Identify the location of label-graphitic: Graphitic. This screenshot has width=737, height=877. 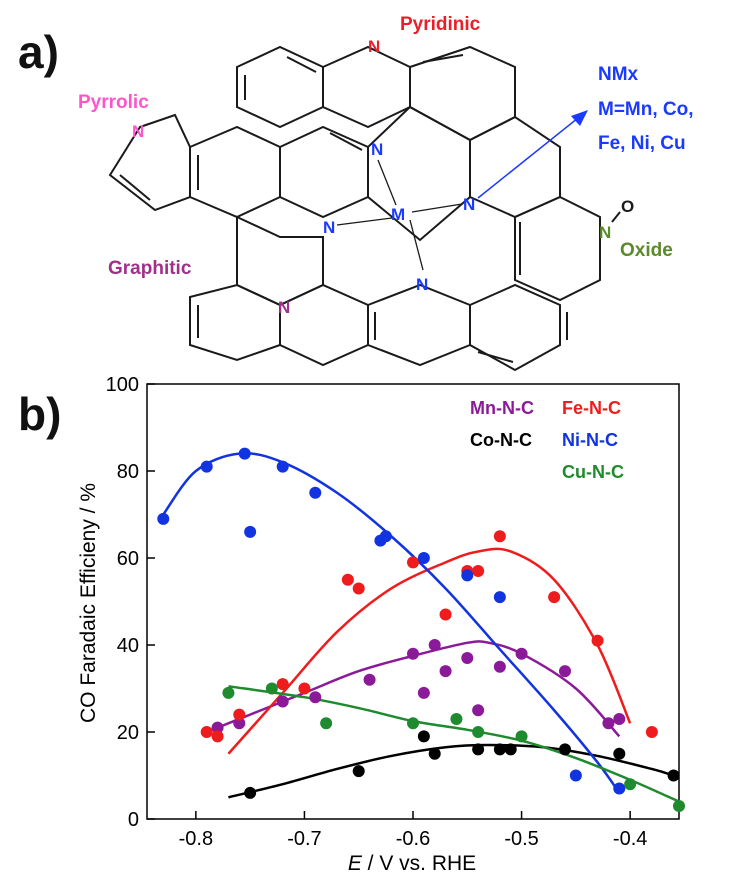
(150, 268).